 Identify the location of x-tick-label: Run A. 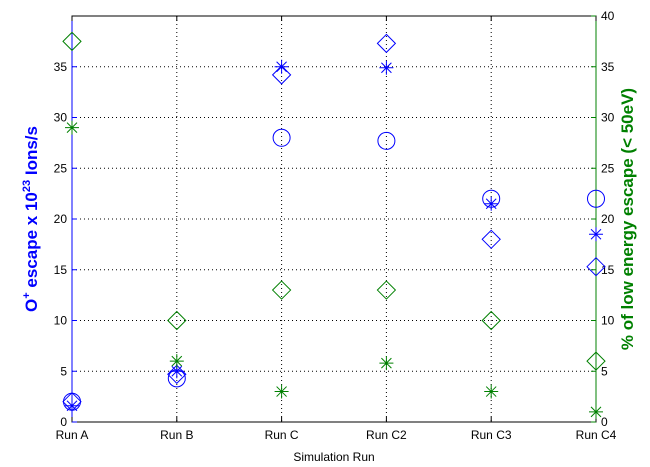
(72, 435).